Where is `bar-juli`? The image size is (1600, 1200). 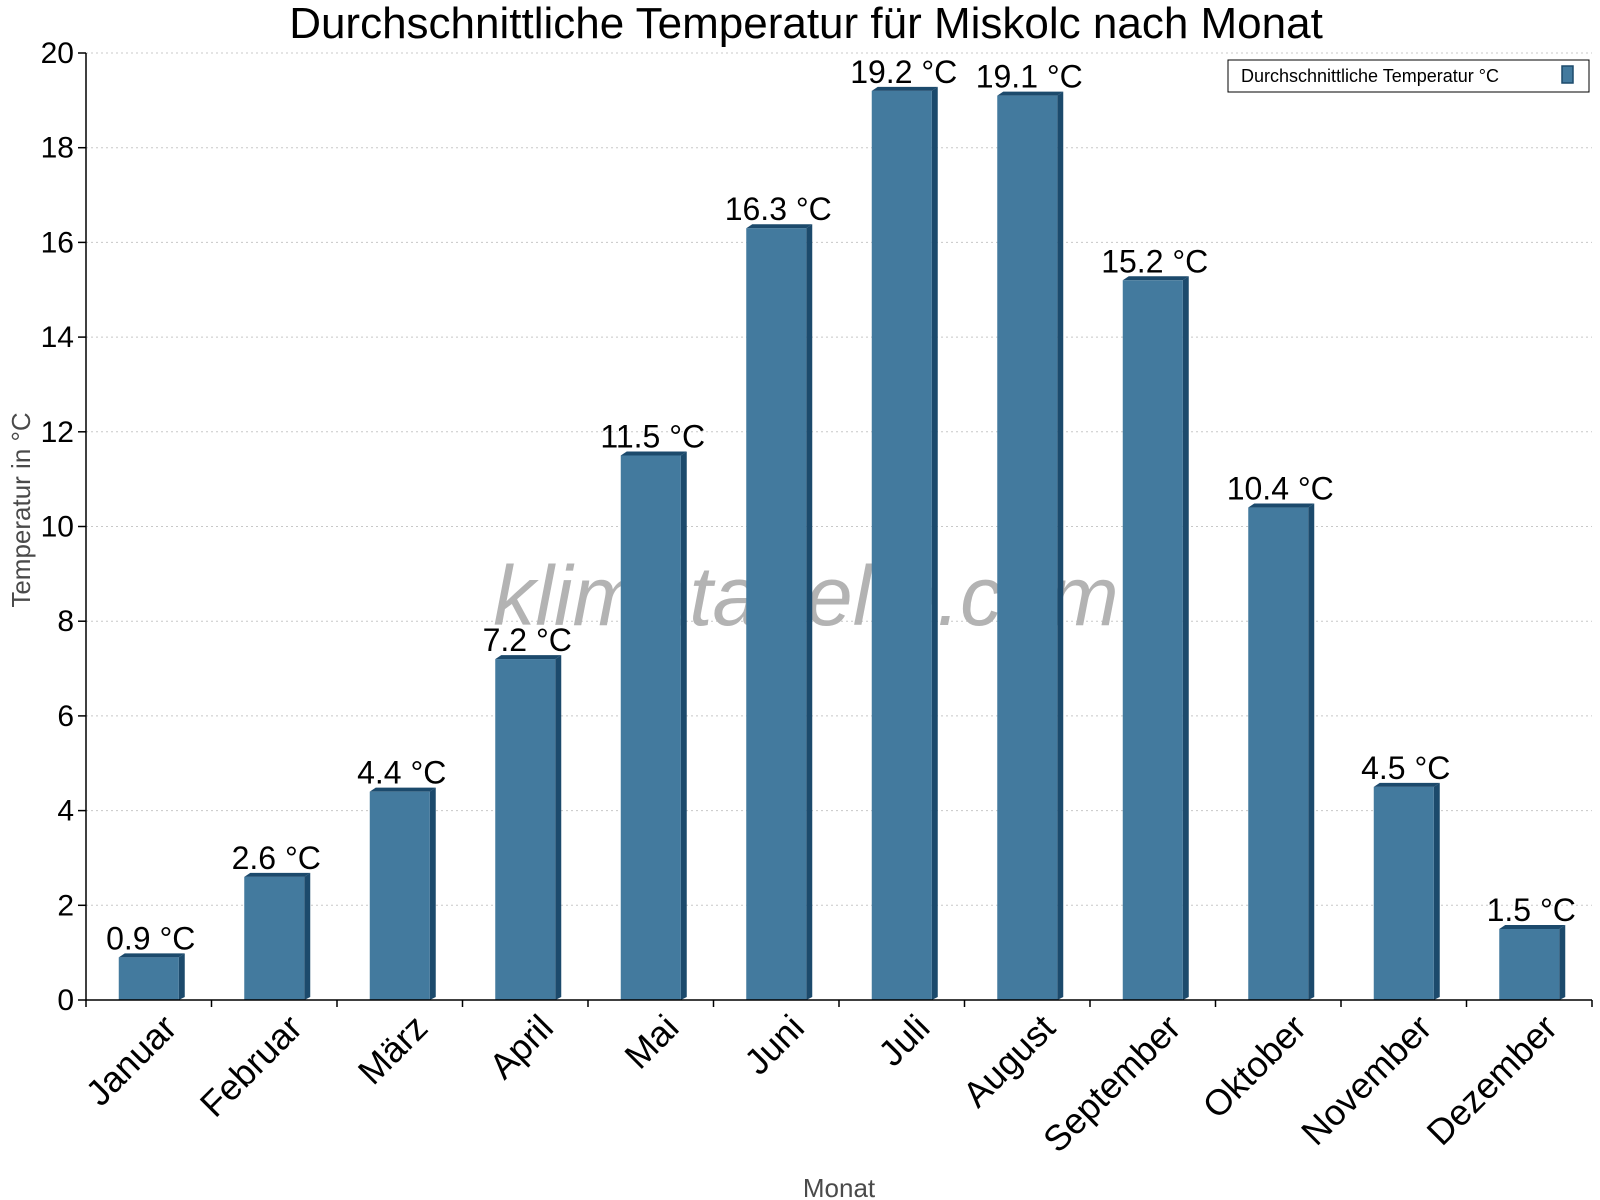 bar-juli is located at coordinates (904, 543).